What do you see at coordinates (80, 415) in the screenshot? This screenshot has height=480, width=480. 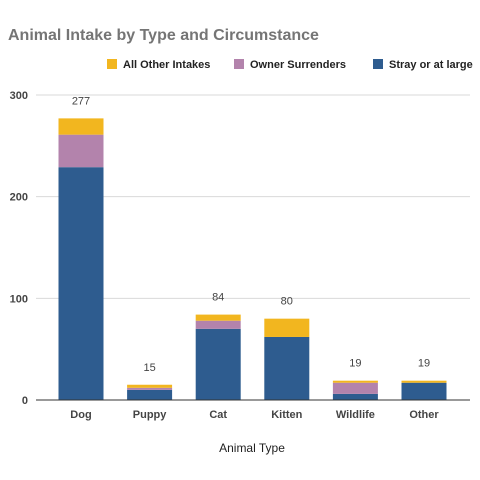 I see `x-tick-label-dog: Dog` at bounding box center [80, 415].